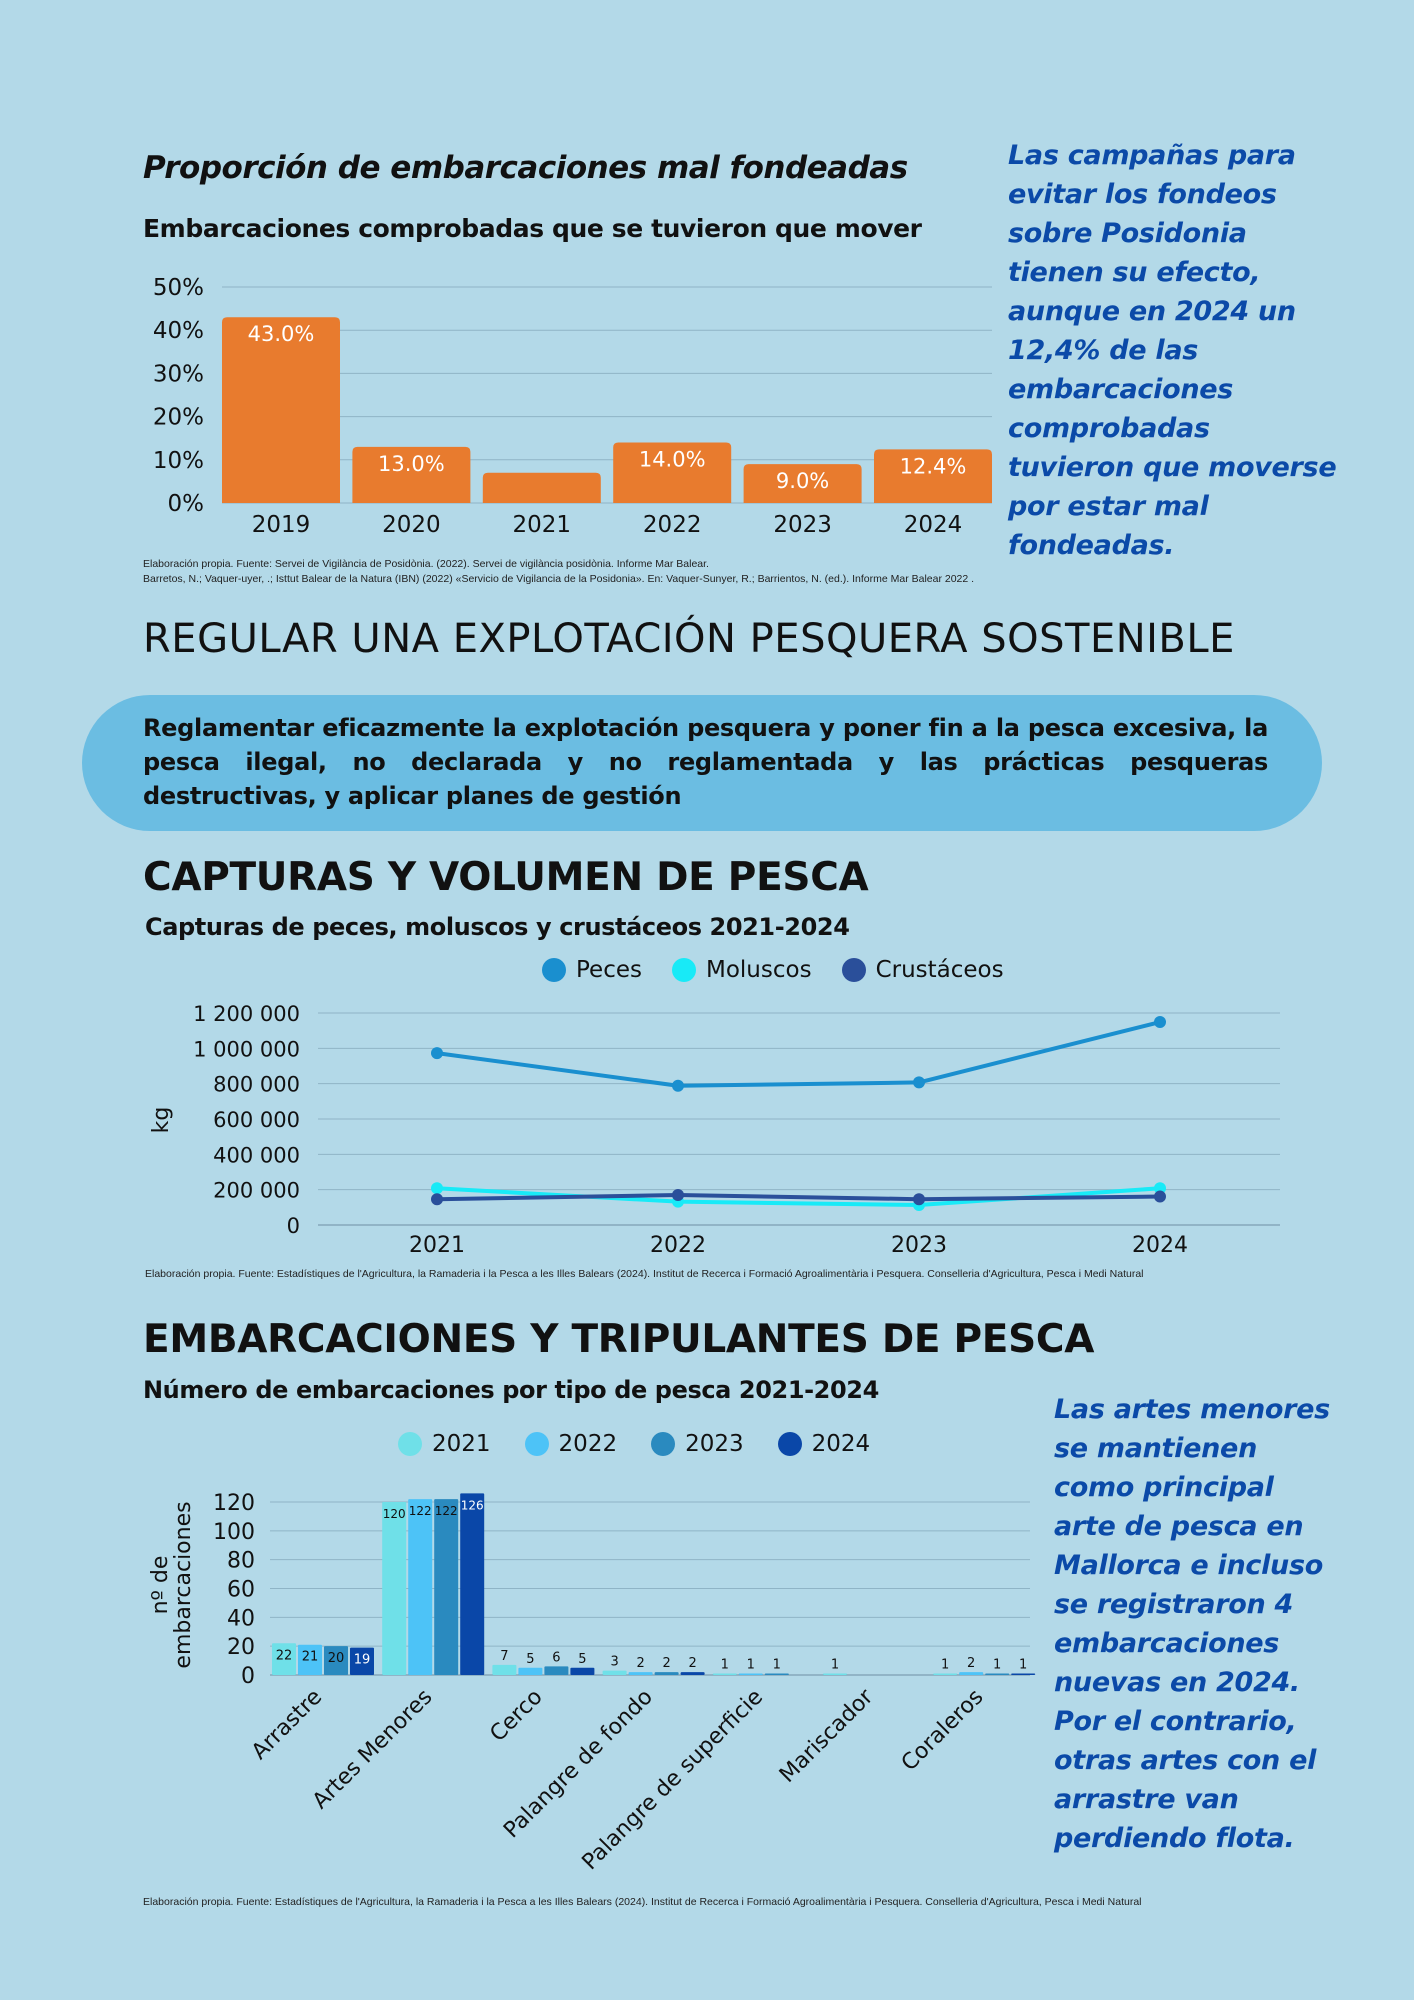  I want to click on section-heading-embarcaciones: EMBARCACIONES Y TRIPULANTES DE PESCA, so click(619, 1339).